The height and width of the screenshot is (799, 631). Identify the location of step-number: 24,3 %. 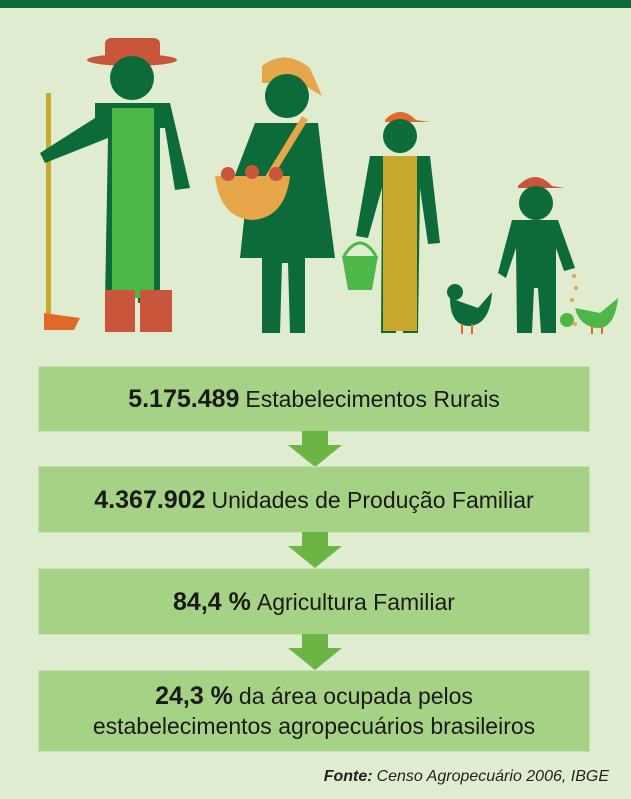
(194, 696).